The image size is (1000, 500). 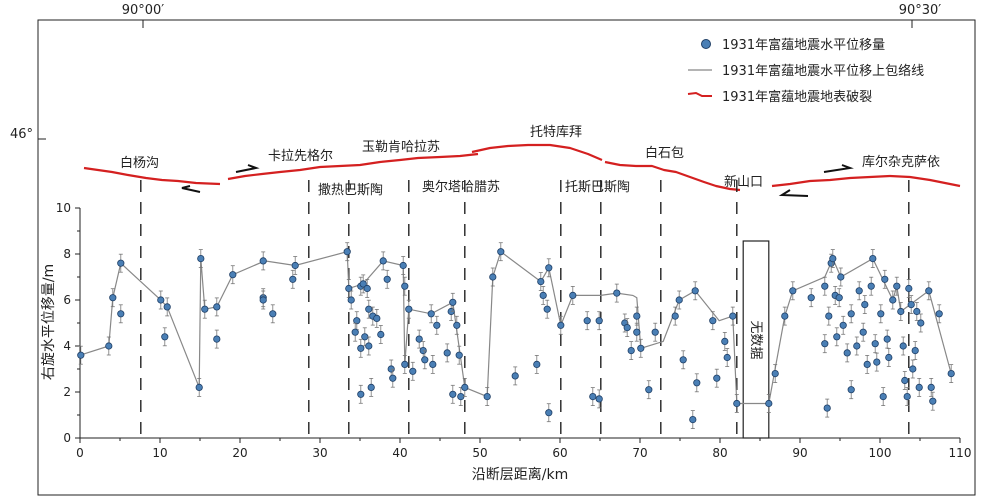 I want to click on segment-label-yule: 玉勒肯哈拉苏, so click(x=401, y=147).